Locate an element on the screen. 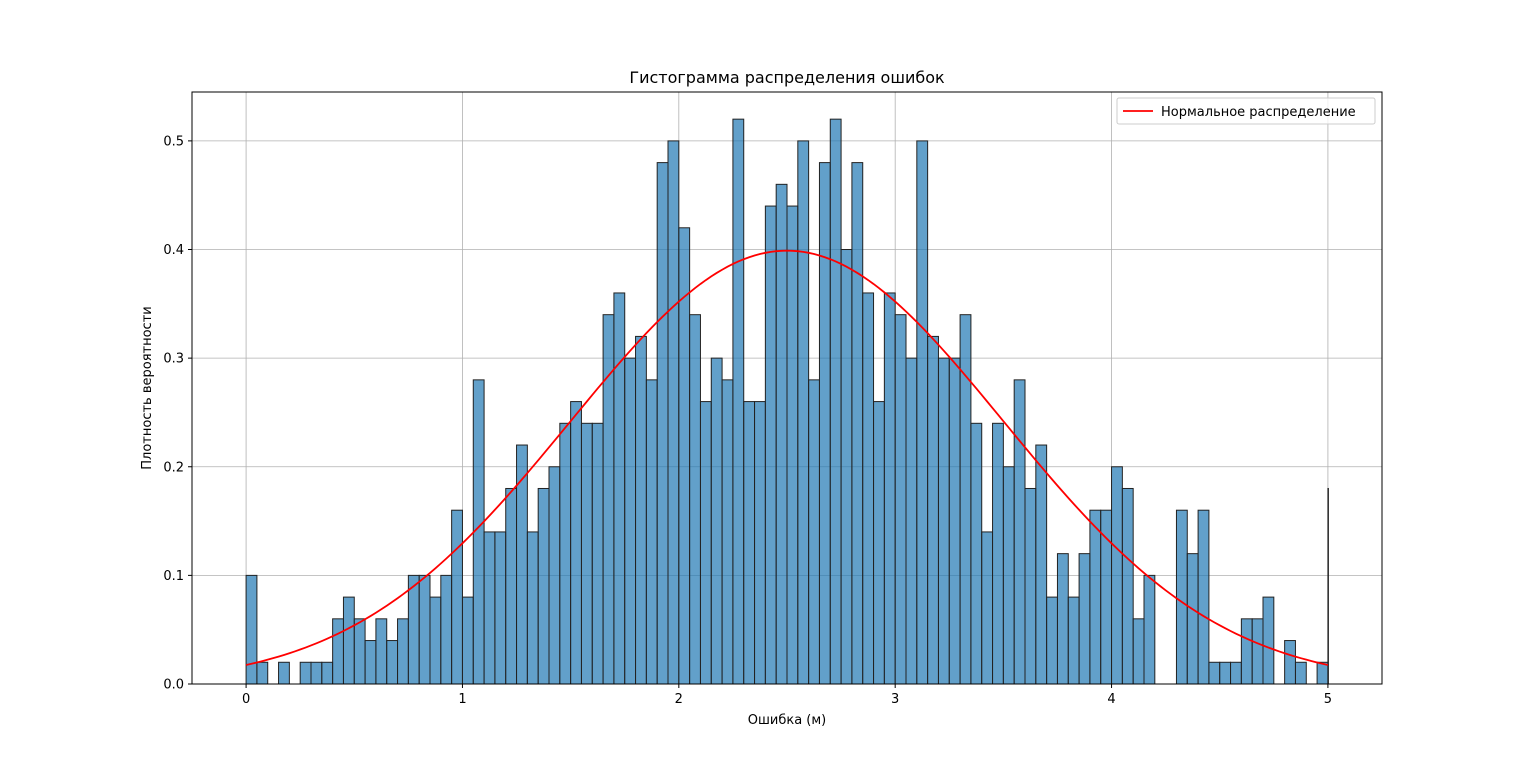  x-tick-label: 3 is located at coordinates (895, 699).